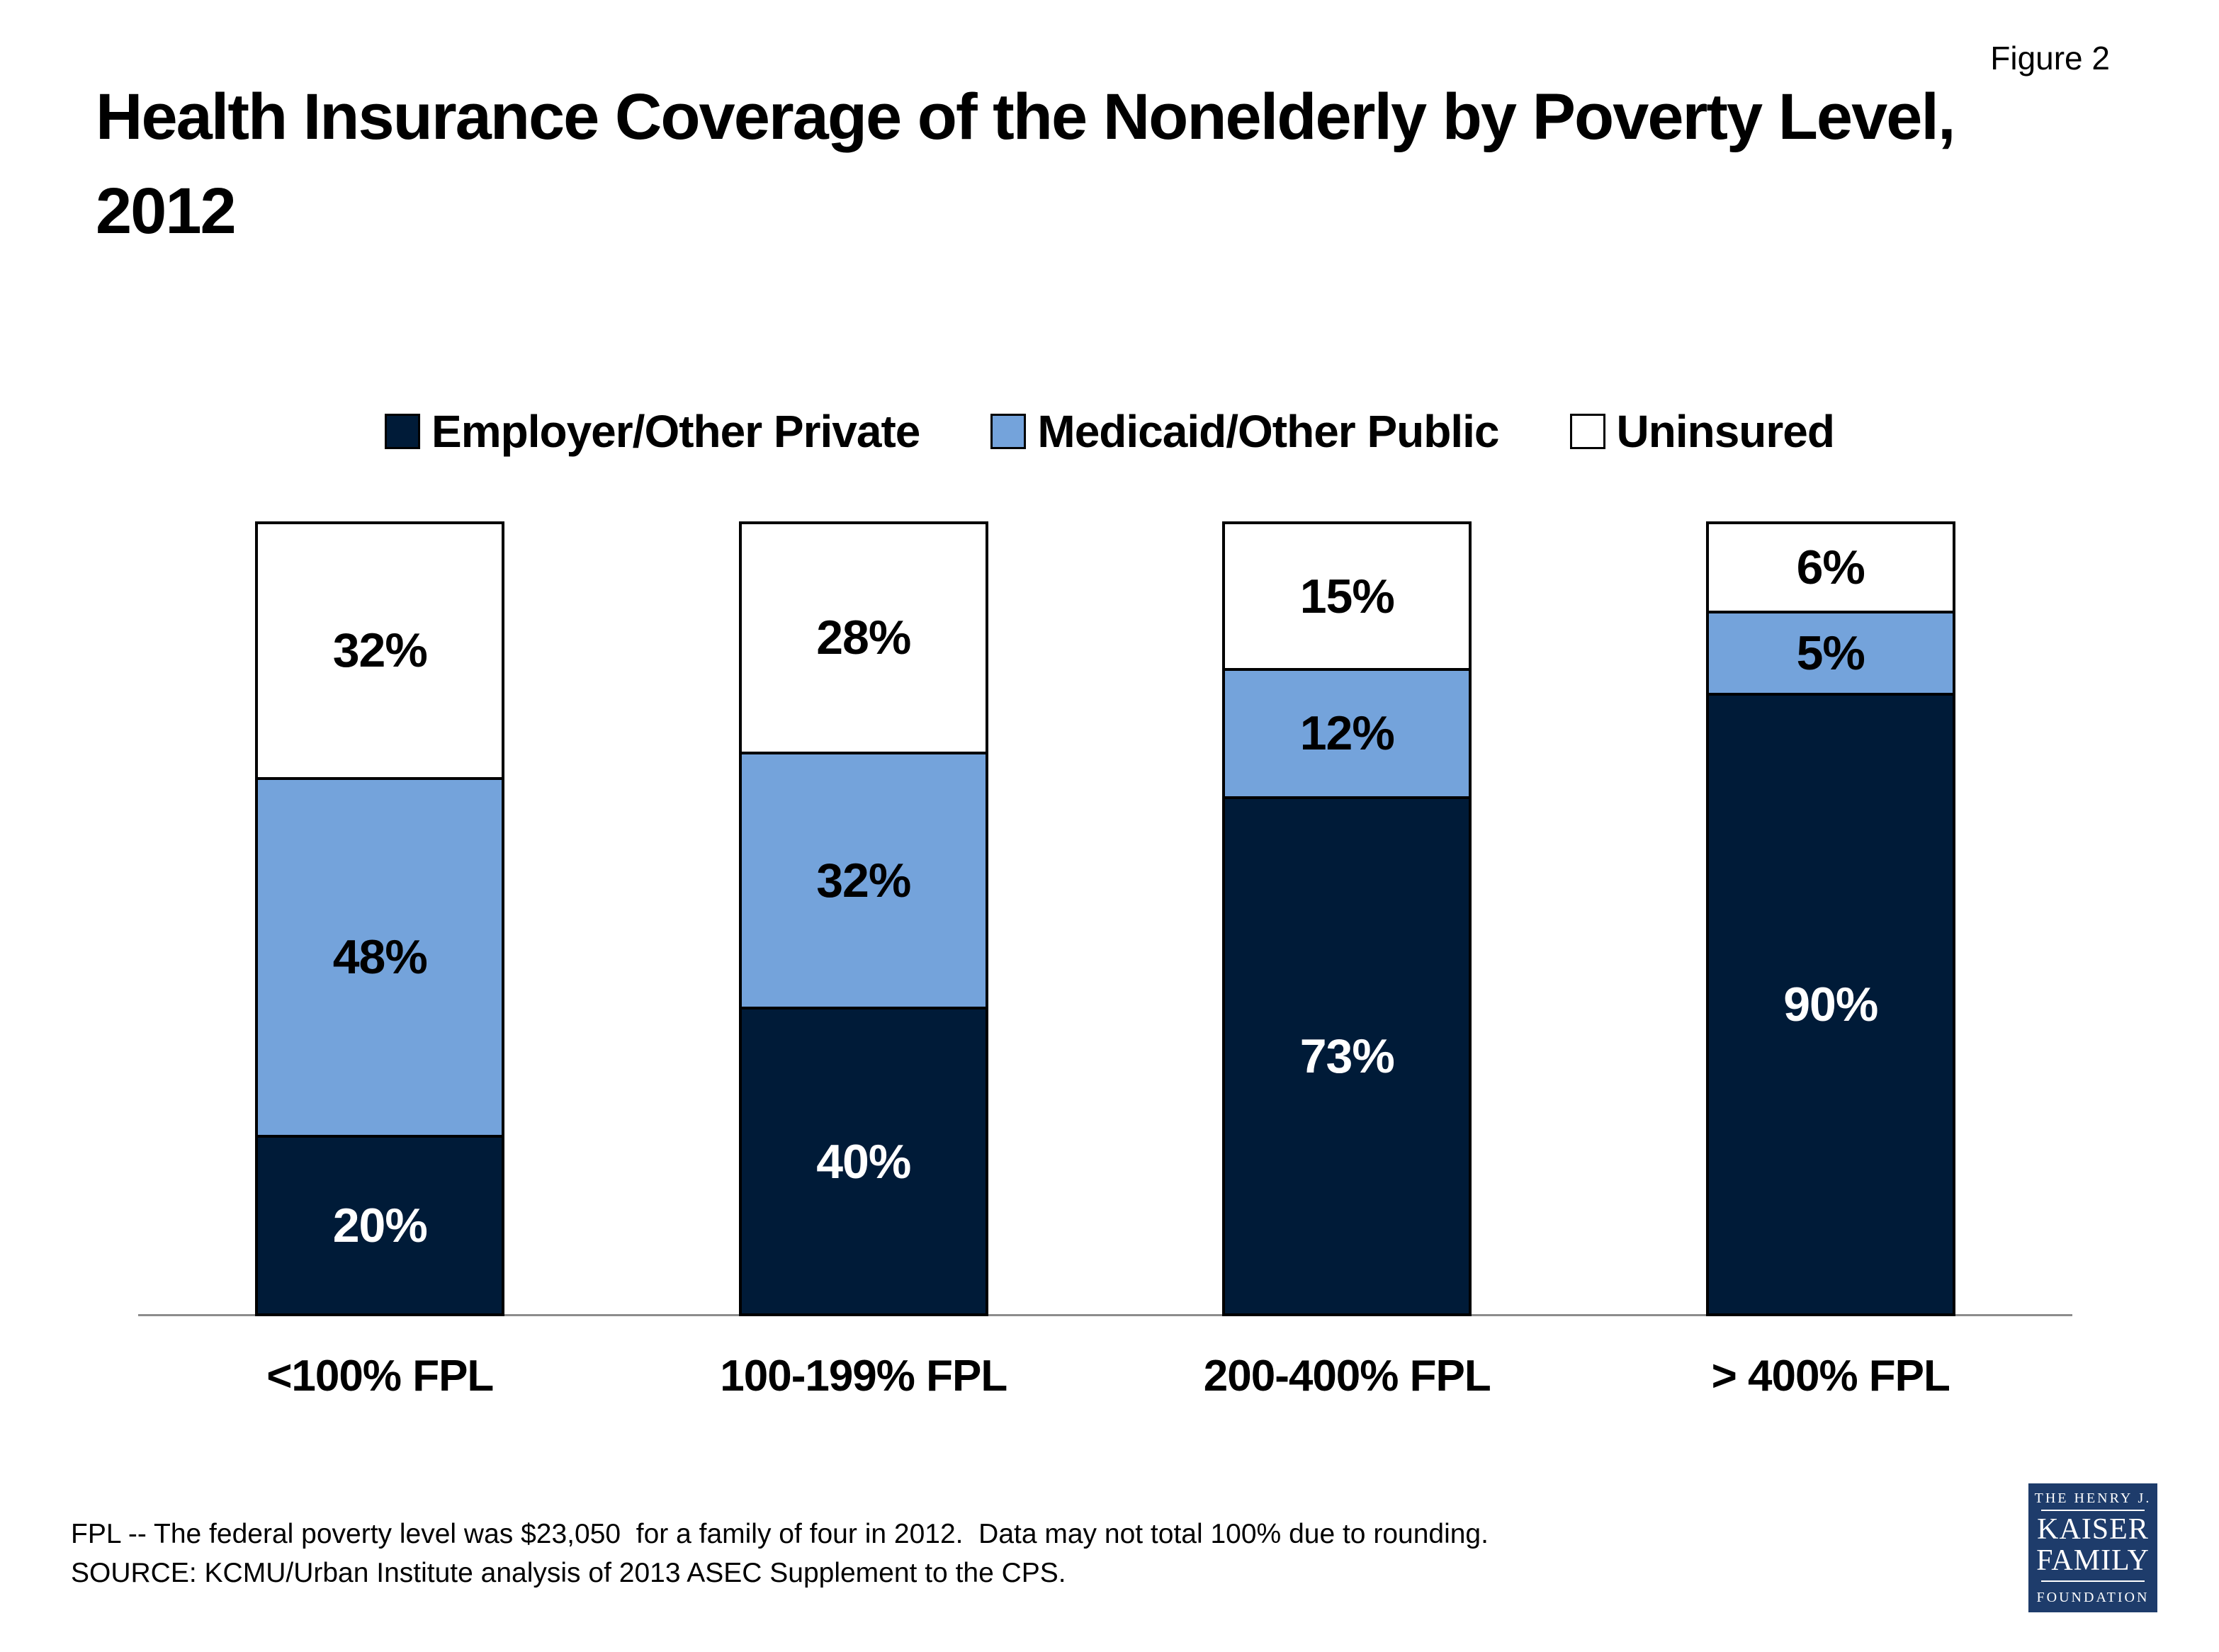  I want to click on page-title-line2: 2012, so click(166, 212).